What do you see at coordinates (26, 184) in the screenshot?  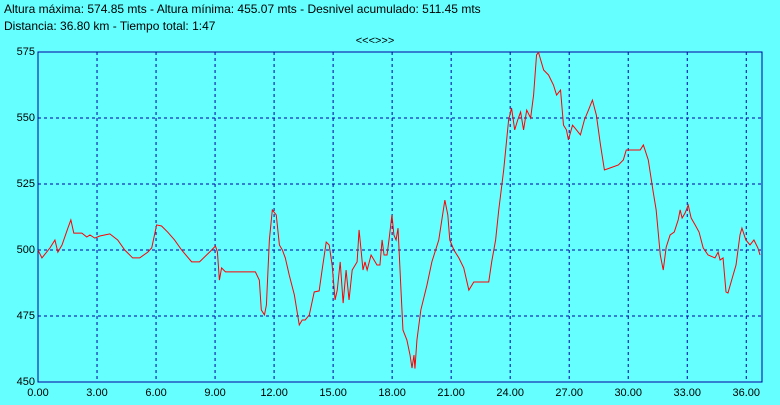 I see `y-tick-label: 525` at bounding box center [26, 184].